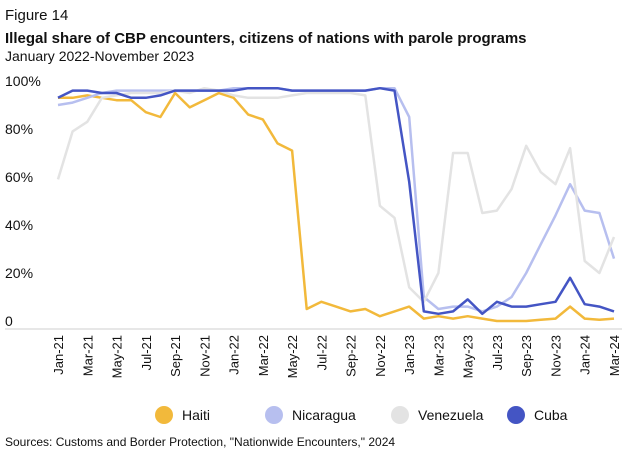 Image resolution: width=628 pixels, height=462 pixels. I want to click on figure-label: Figure 14, so click(36, 15).